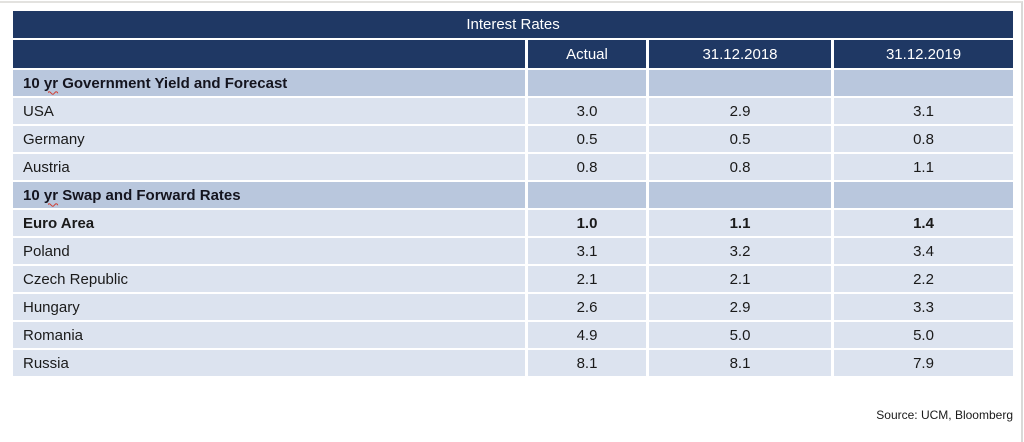 The width and height of the screenshot is (1024, 442). What do you see at coordinates (173, 83) in the screenshot?
I see `section-label-suffix: Government Yield and Forecast` at bounding box center [173, 83].